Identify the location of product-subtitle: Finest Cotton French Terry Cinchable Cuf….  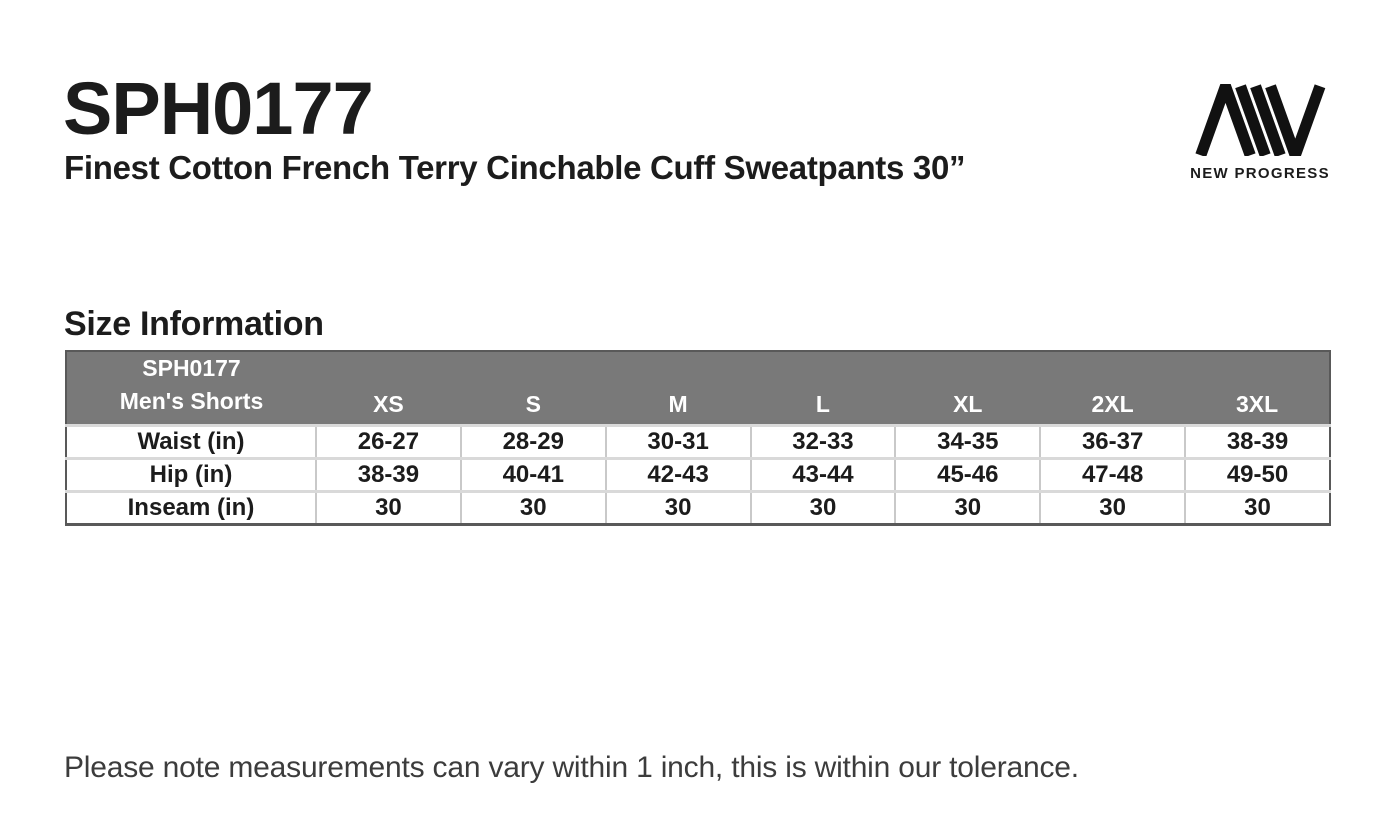
(515, 167).